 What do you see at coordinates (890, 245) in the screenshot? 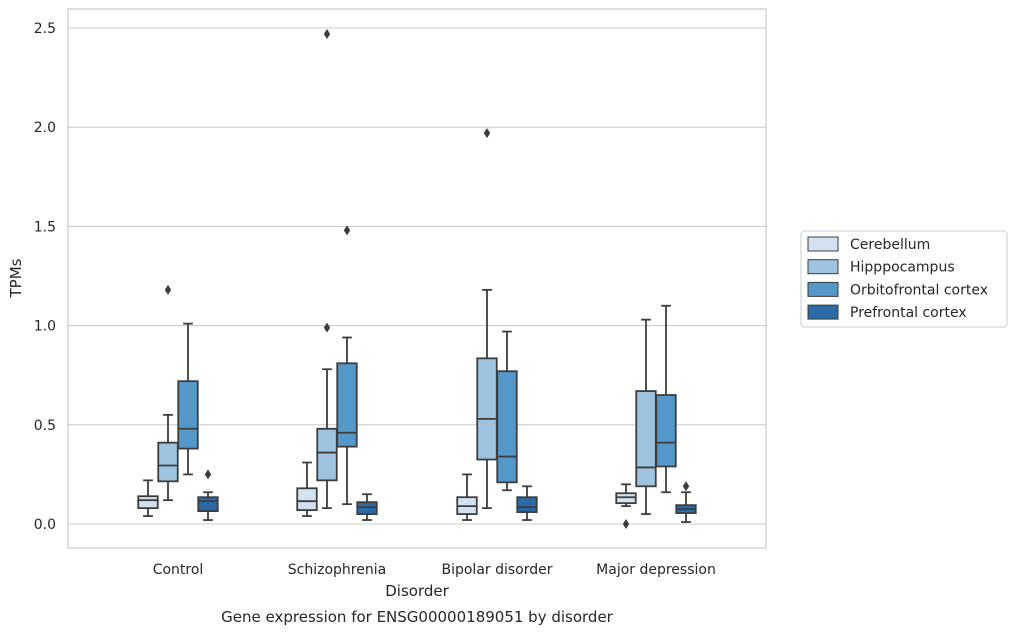
I see `legend-entry: Cerebellum` at bounding box center [890, 245].